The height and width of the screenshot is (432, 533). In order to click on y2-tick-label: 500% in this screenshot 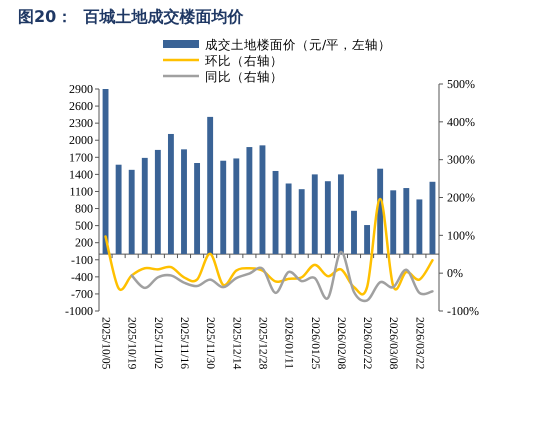, I will do `click(461, 84)`.